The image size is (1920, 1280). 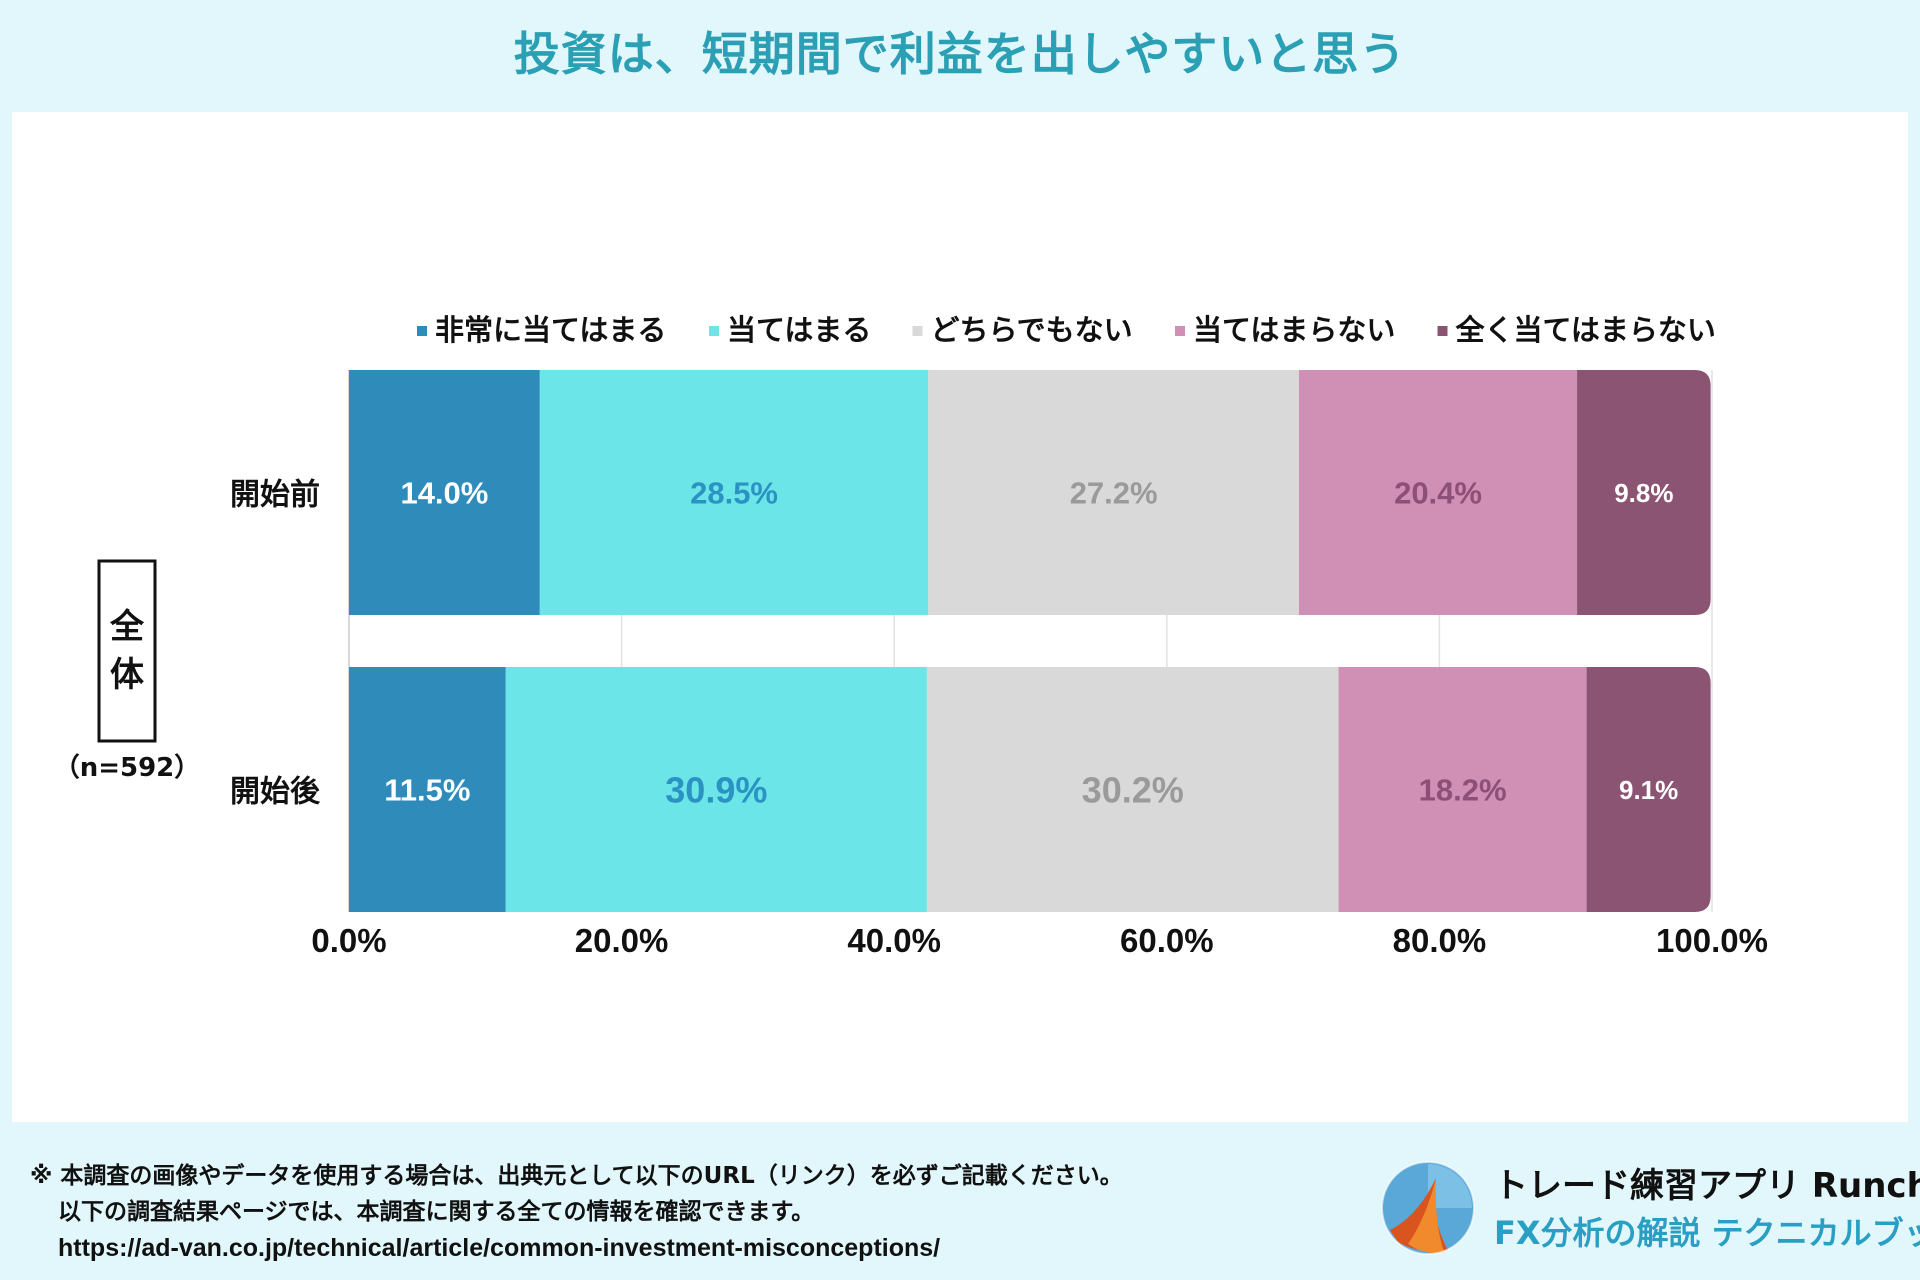 What do you see at coordinates (1649, 1213) in the screenshot?
I see `brand-block: トレード練習アプリ Runcha FX分析の解説 テクニカルブック` at bounding box center [1649, 1213].